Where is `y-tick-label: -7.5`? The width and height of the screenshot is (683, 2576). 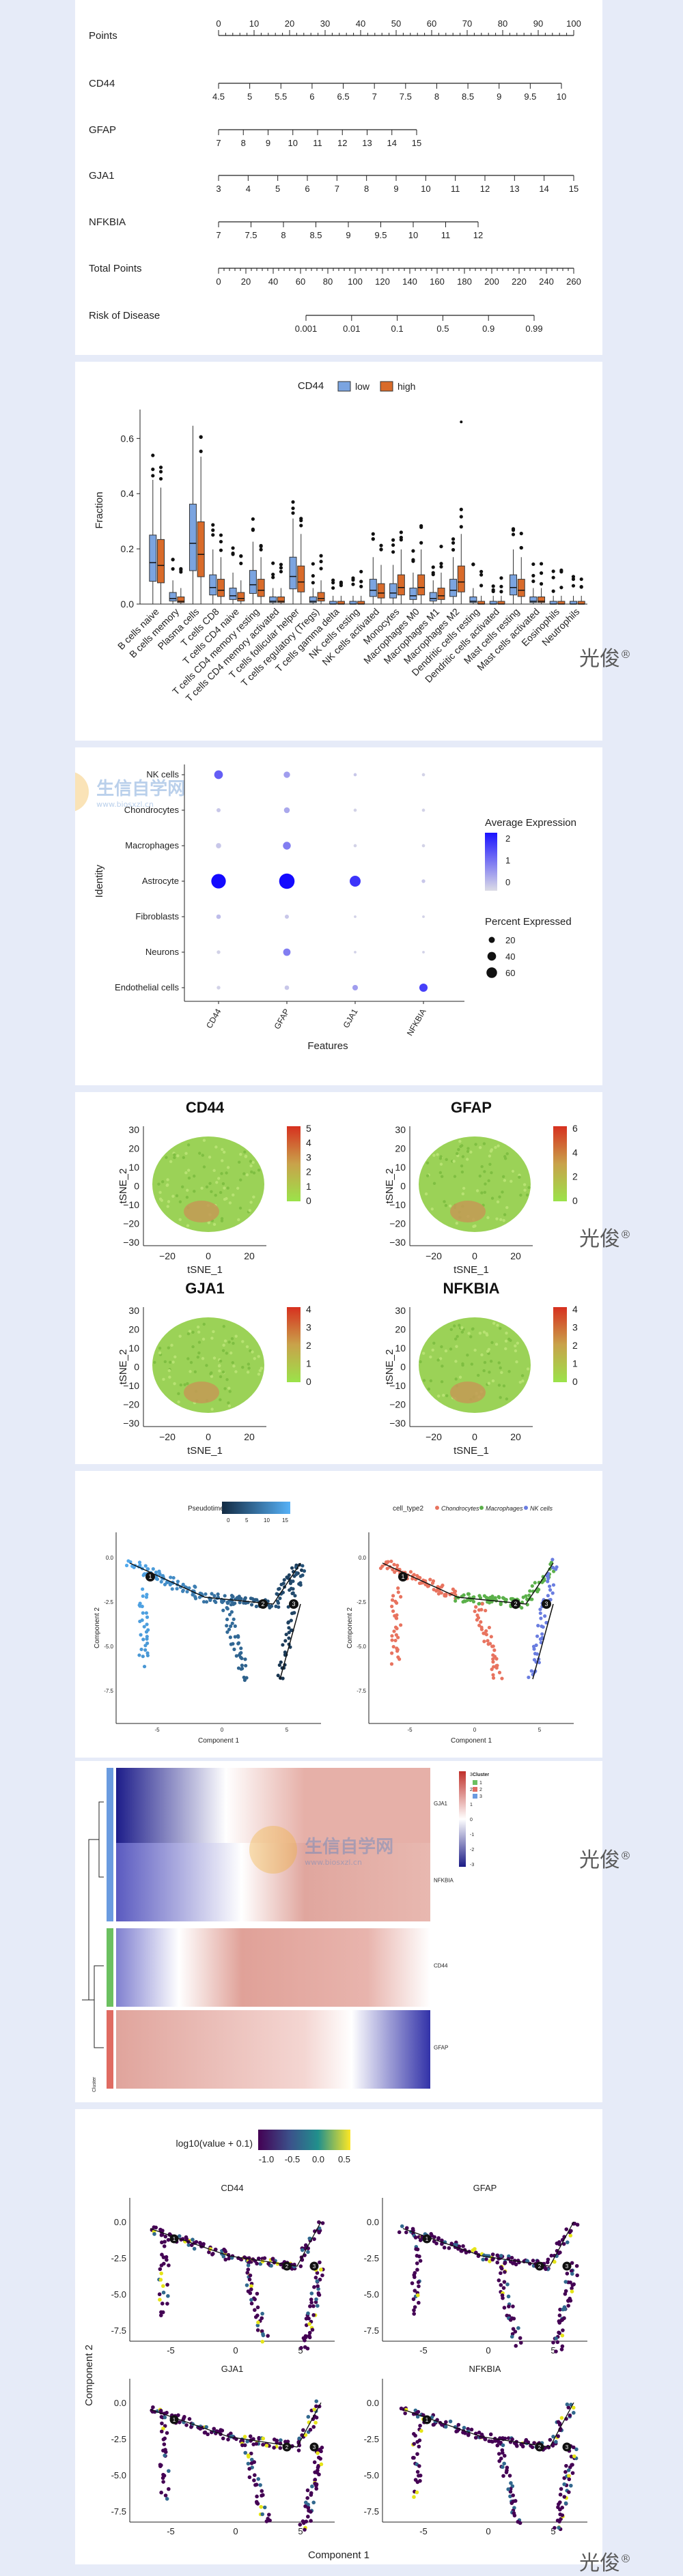 y-tick-label: -7.5 is located at coordinates (372, 2511).